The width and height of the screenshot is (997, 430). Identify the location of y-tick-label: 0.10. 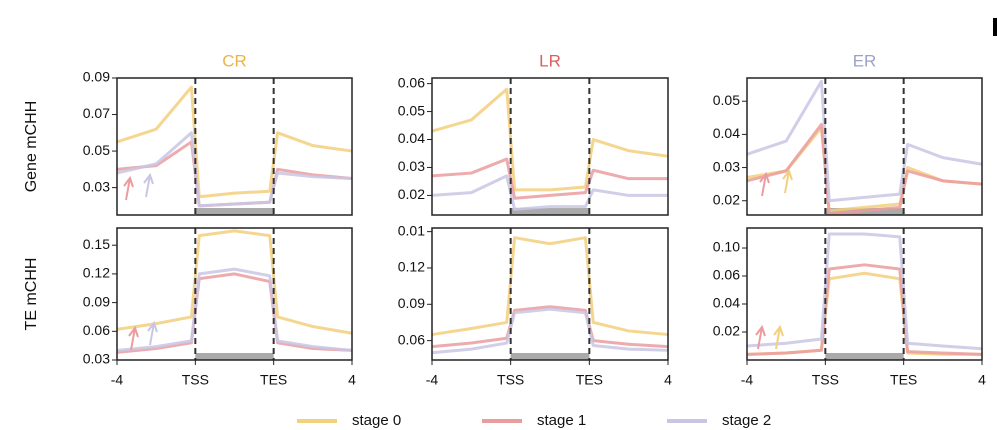
(726, 247).